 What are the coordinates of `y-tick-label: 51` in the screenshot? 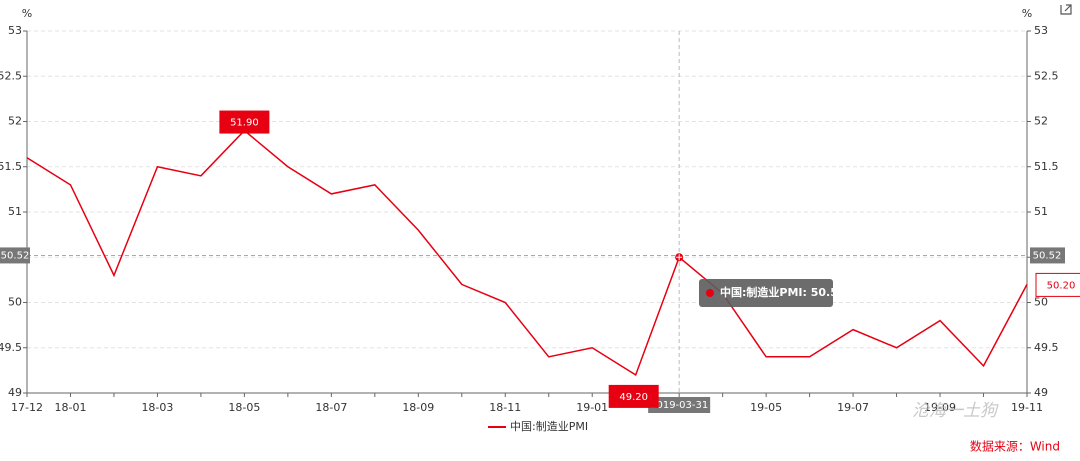 It's located at (15, 211).